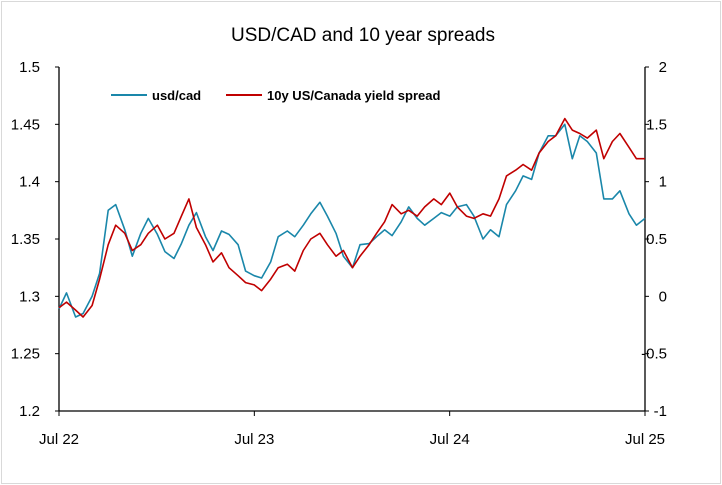 The height and width of the screenshot is (485, 722). What do you see at coordinates (663, 296) in the screenshot?
I see `right-tick-label: 0` at bounding box center [663, 296].